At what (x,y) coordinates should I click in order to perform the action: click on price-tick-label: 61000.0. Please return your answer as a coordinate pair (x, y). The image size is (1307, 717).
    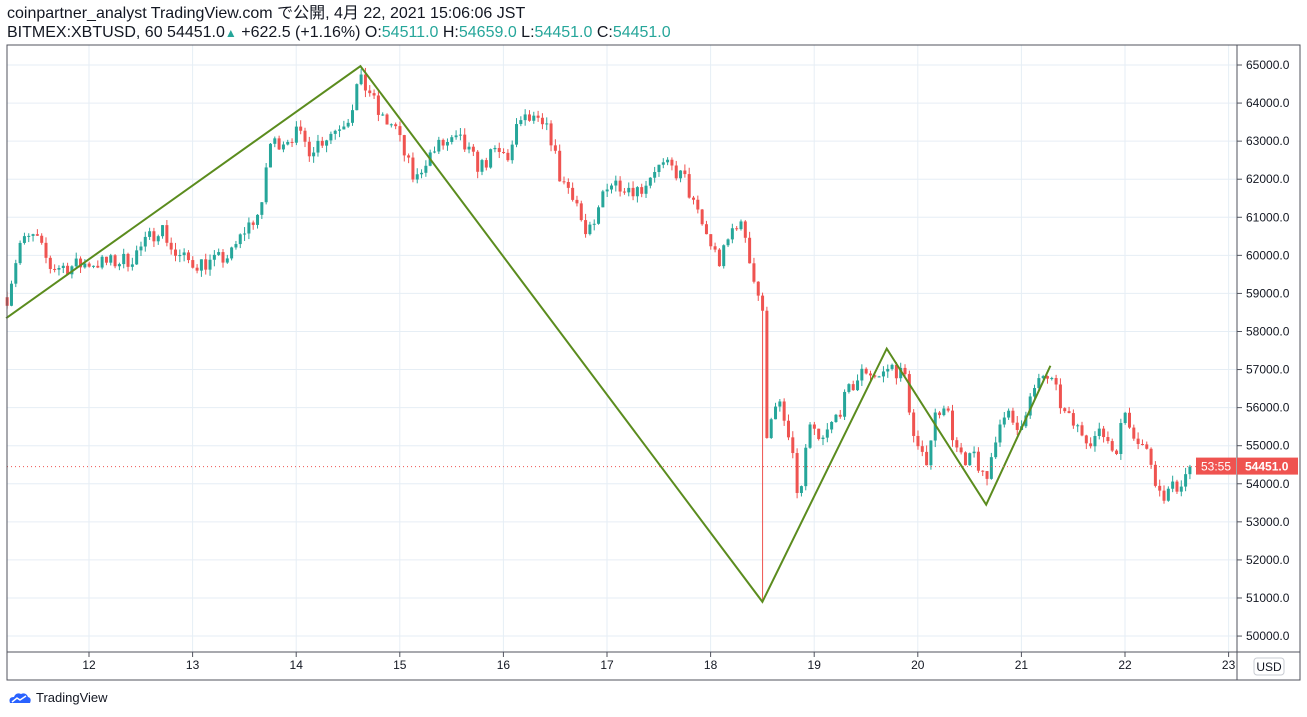
    Looking at the image, I should click on (1268, 217).